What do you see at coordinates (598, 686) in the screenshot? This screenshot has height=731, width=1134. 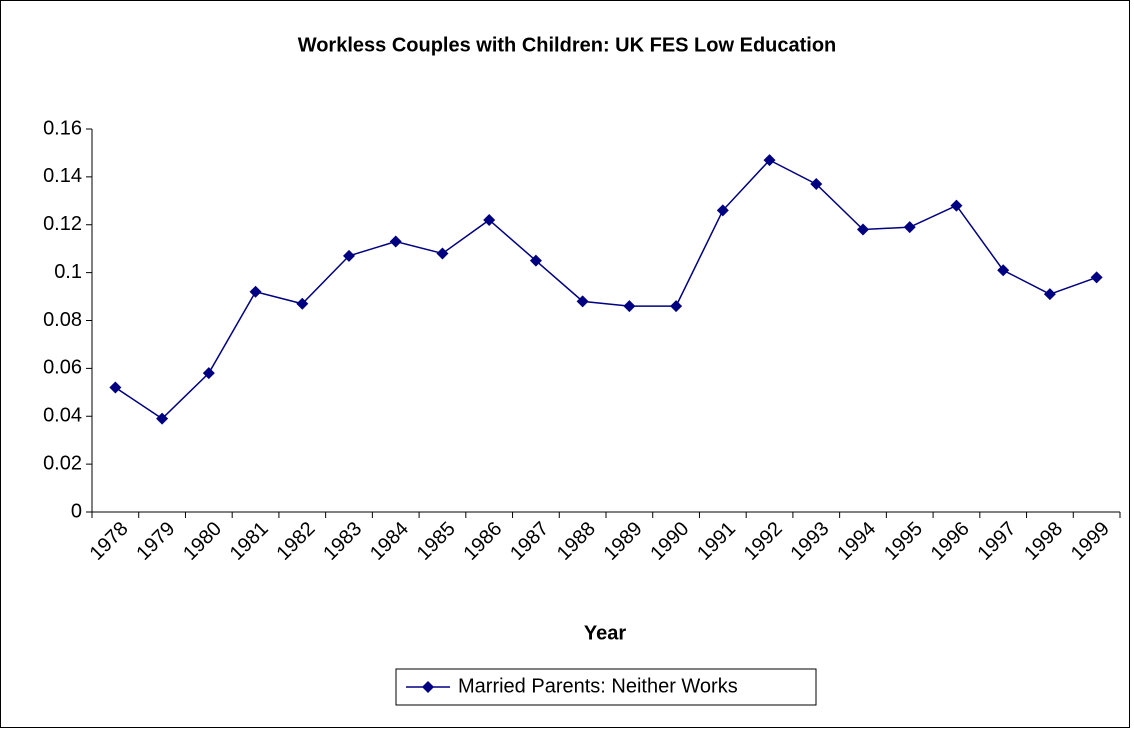 I see `legend-label: Married Parents: Neither Works` at bounding box center [598, 686].